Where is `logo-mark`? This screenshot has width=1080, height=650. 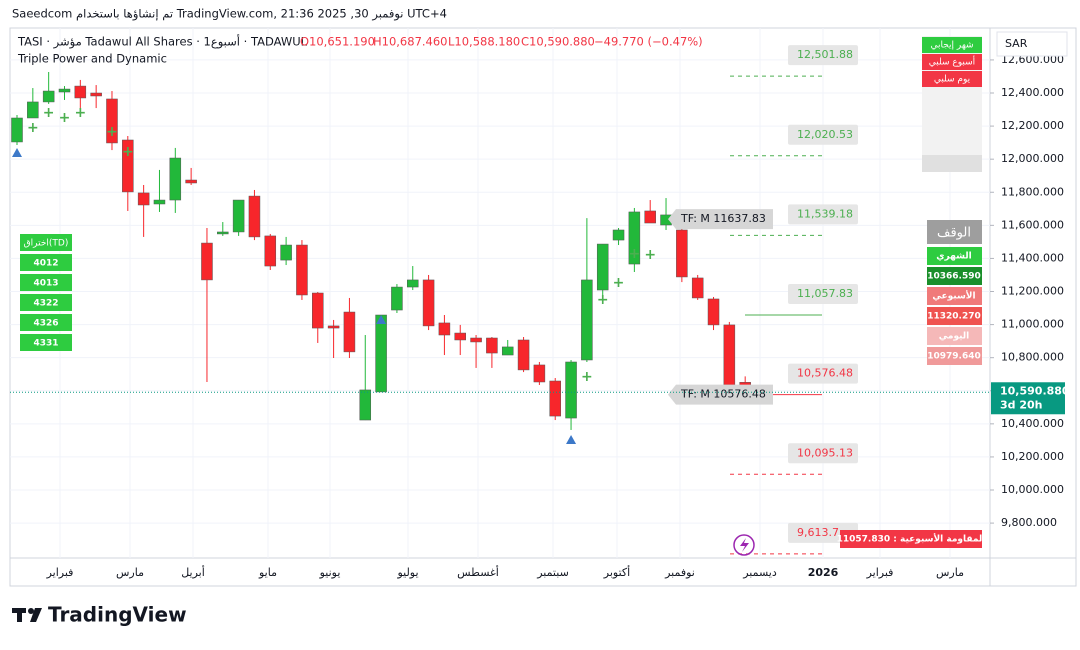 logo-mark is located at coordinates (27, 615).